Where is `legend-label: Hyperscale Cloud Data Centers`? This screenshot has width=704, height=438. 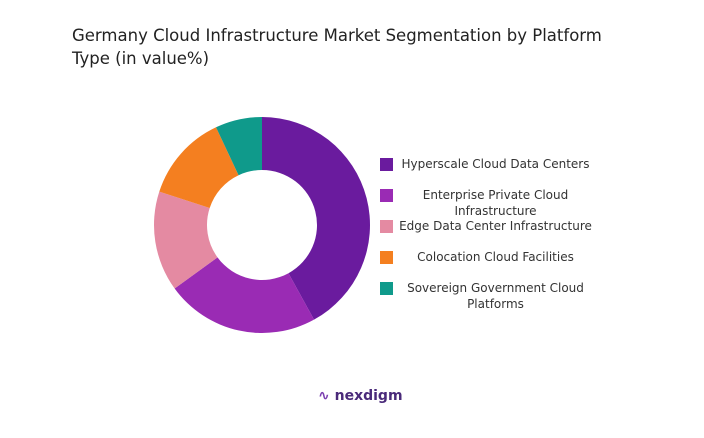 legend-label: Hyperscale Cloud Data Centers is located at coordinates (495, 164).